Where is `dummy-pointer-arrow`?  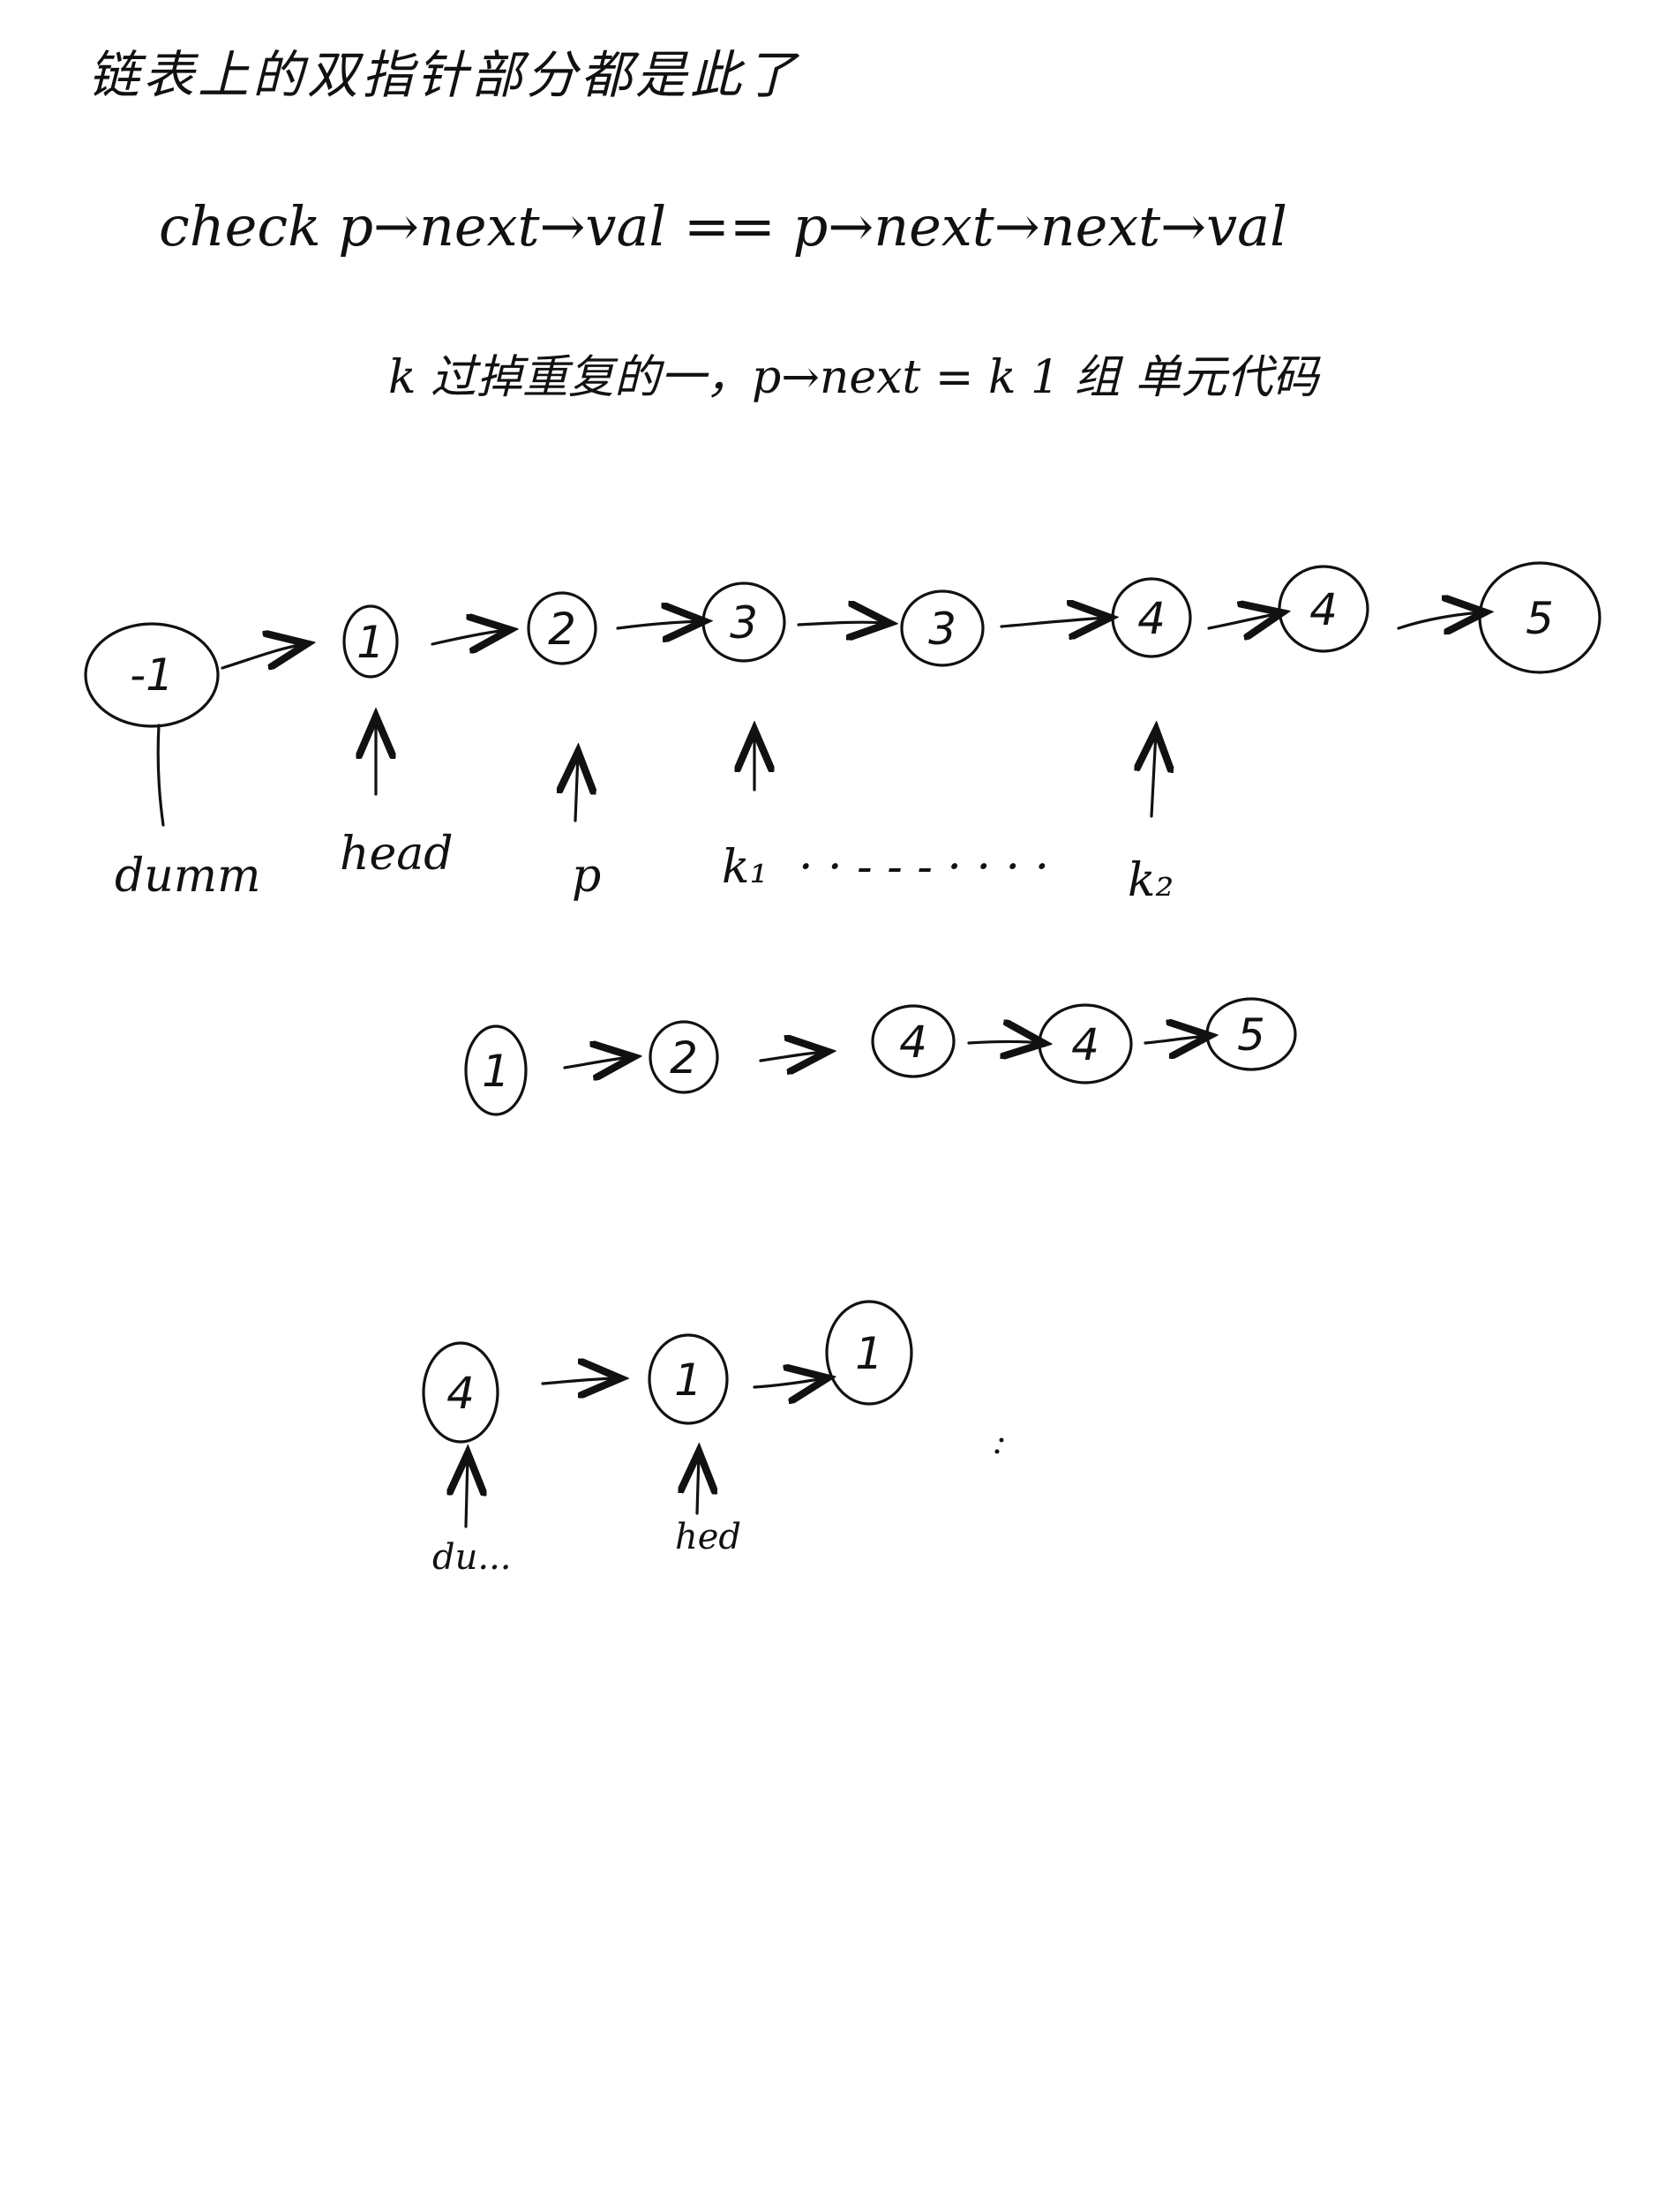 dummy-pointer-arrow is located at coordinates (467, 1492).